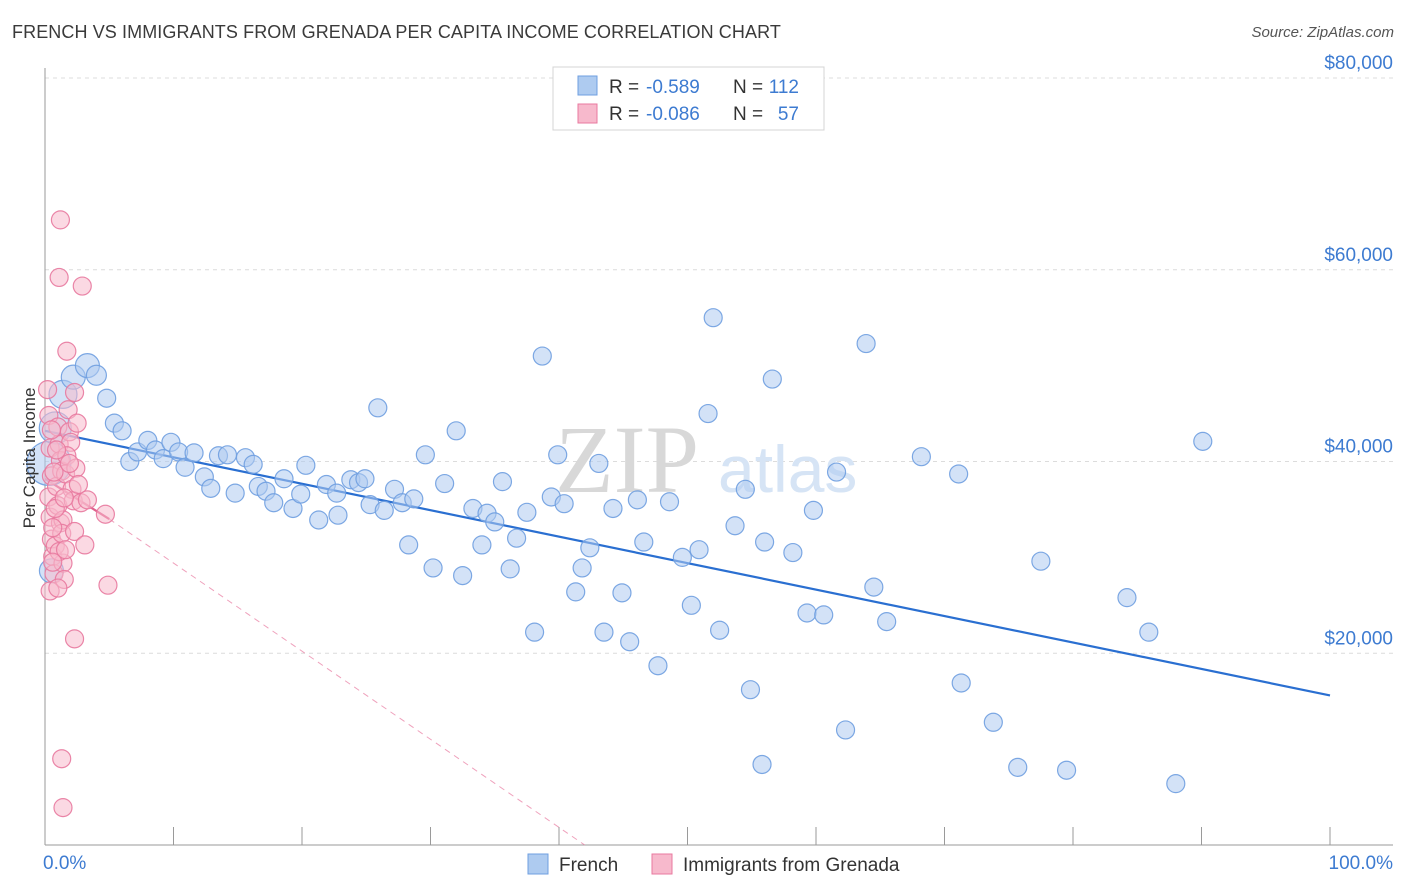  I want to click on bottom-legend: French Immigrants from Grenada, so click(713, 864).